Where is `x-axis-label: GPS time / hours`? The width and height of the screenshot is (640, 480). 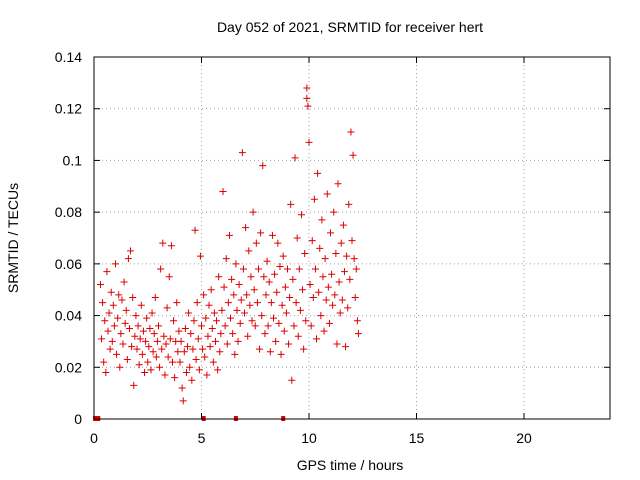 x-axis-label: GPS time / hours is located at coordinates (350, 465).